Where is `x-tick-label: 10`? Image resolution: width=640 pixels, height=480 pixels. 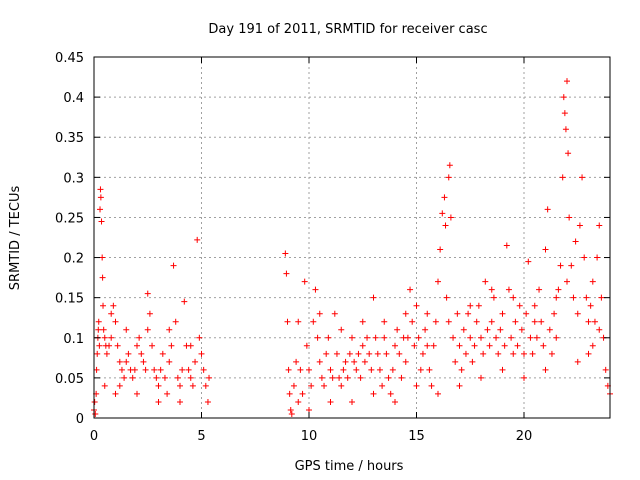 x-tick-label: 10 is located at coordinates (309, 436).